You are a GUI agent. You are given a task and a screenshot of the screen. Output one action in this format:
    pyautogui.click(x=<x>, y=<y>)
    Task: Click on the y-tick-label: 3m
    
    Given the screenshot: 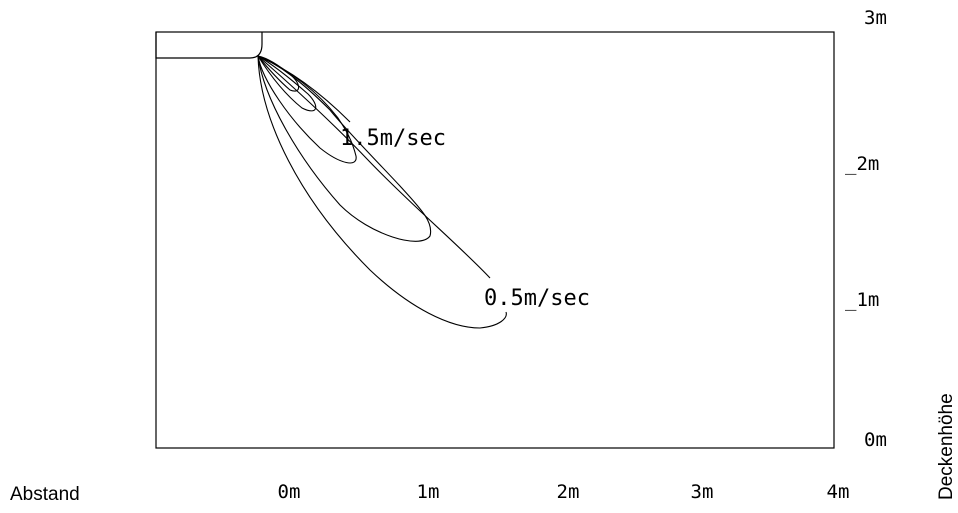 What is the action you would take?
    pyautogui.click(x=875, y=18)
    